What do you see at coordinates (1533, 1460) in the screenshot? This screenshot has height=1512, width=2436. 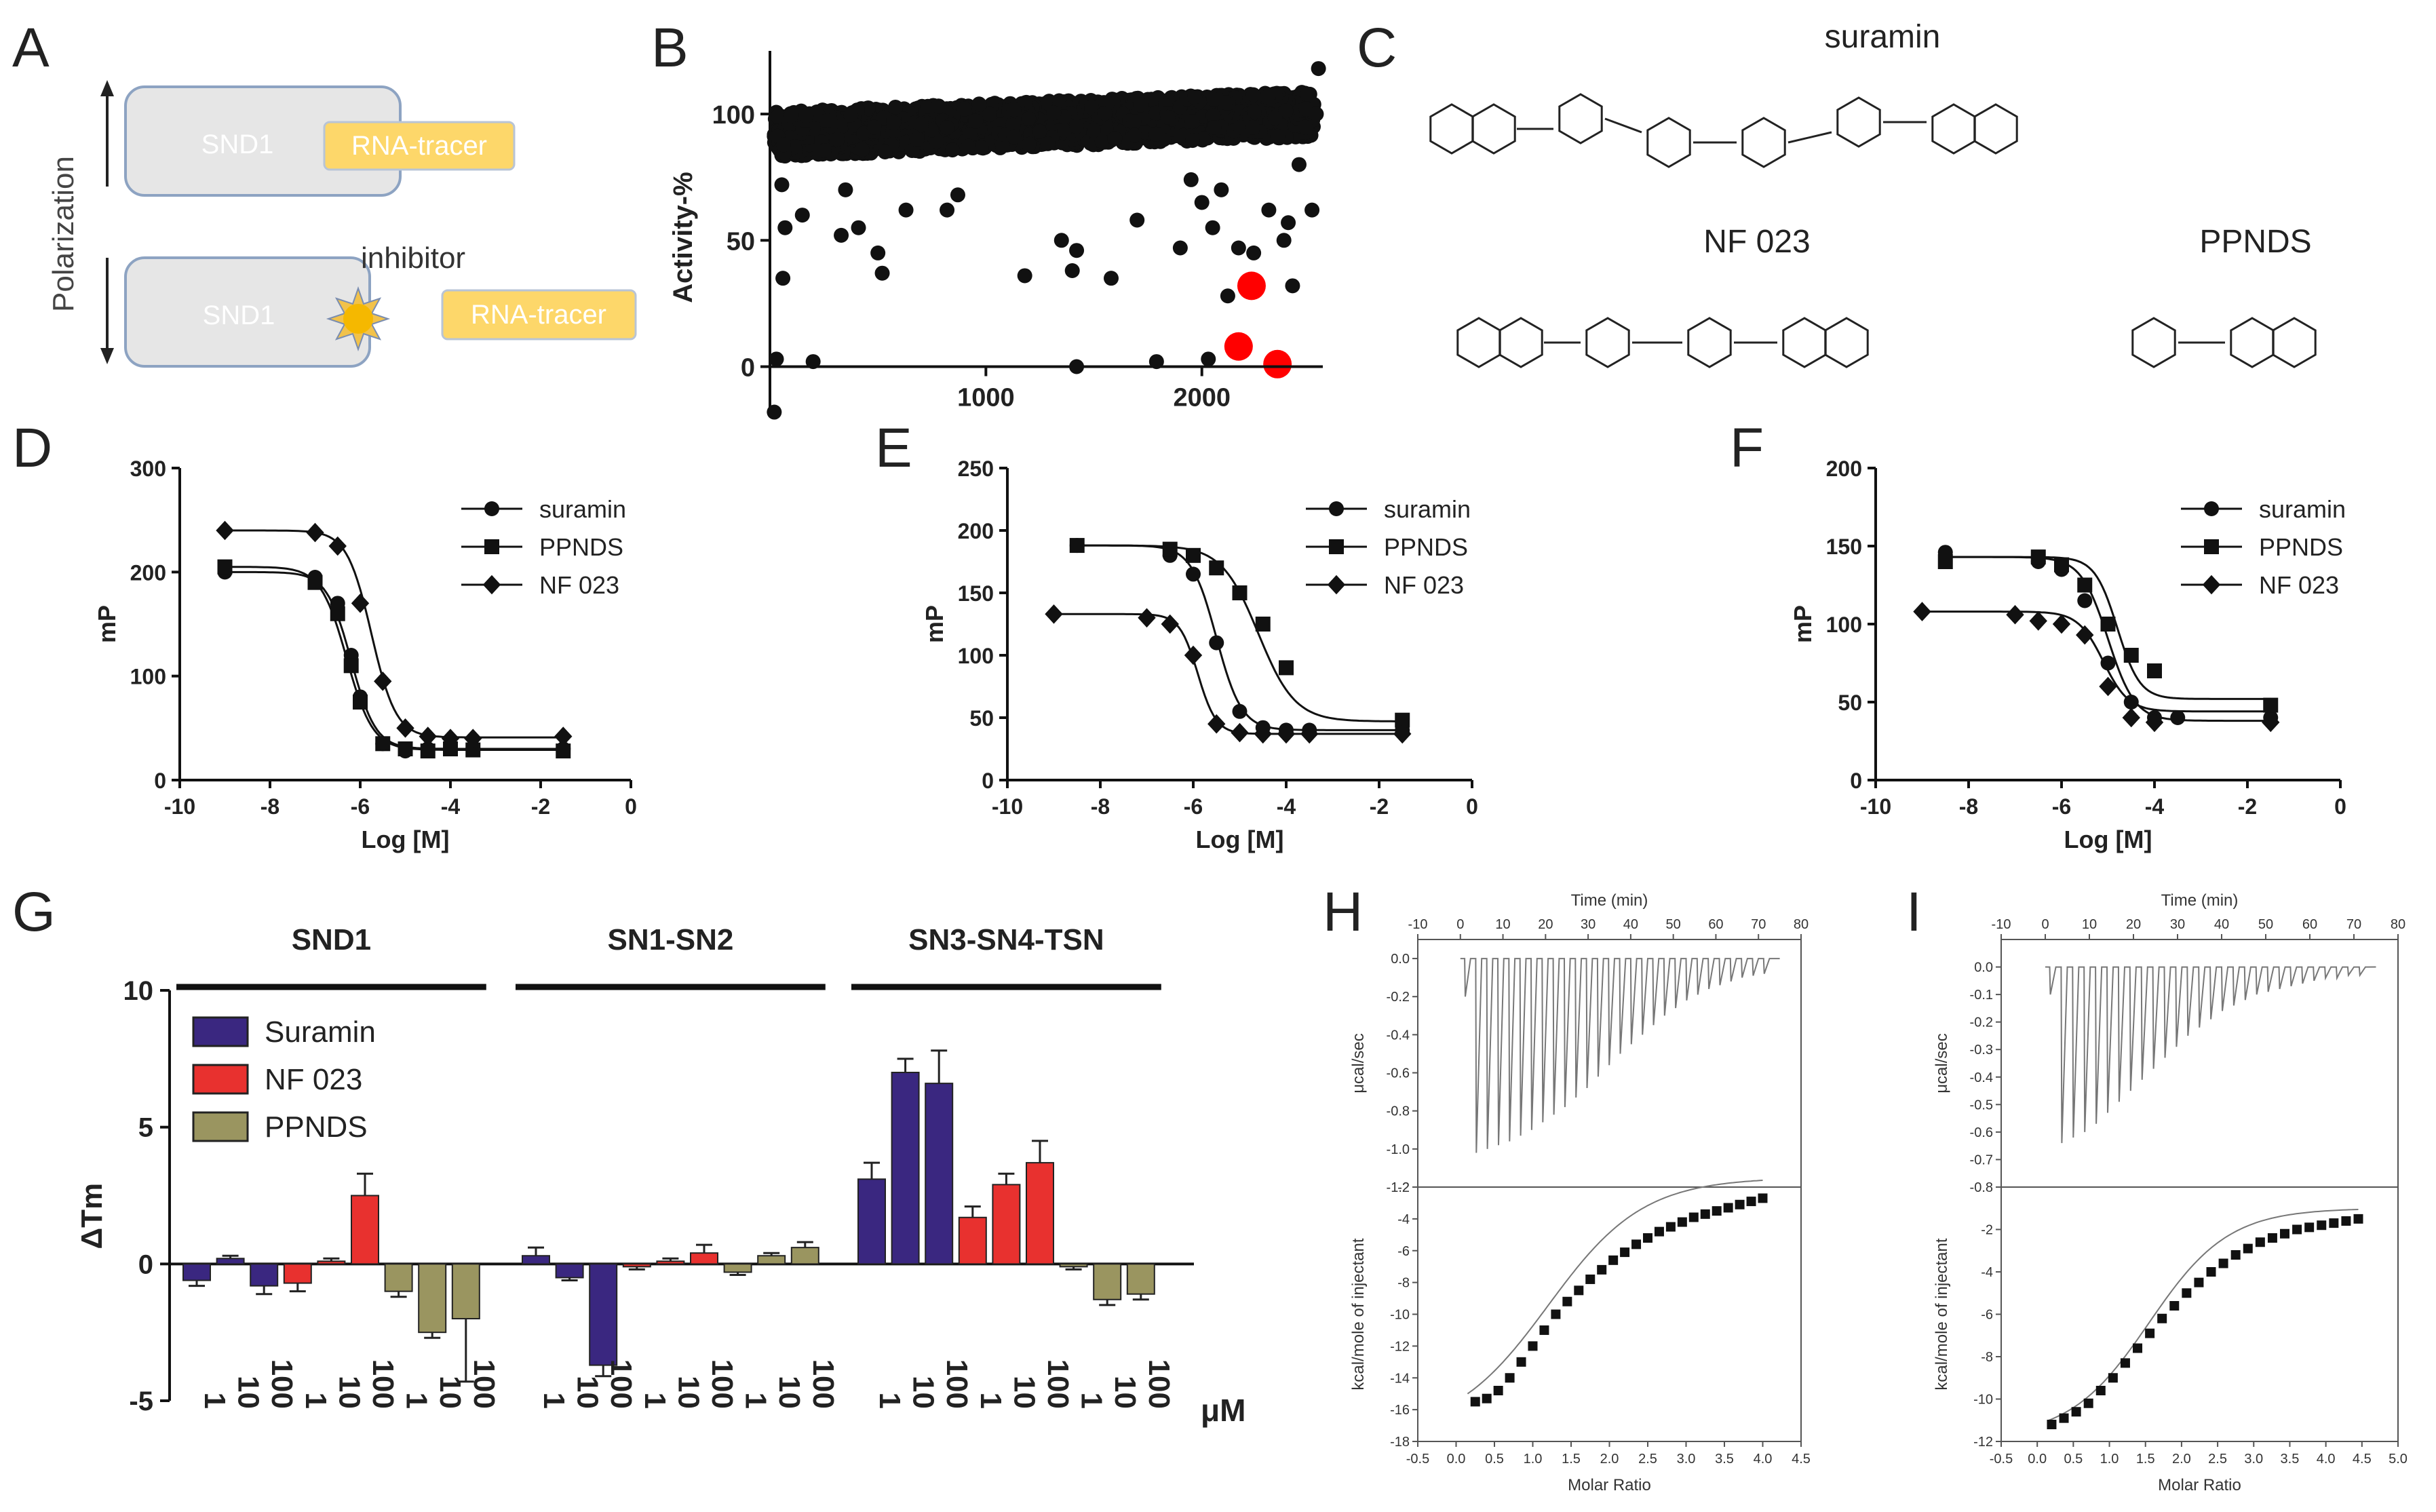 I see `bottom-x-tick-label: 1.0` at bounding box center [1533, 1460].